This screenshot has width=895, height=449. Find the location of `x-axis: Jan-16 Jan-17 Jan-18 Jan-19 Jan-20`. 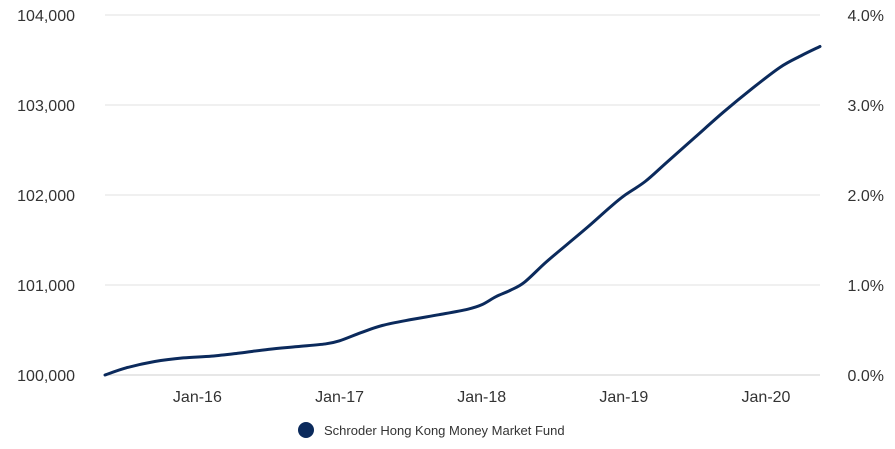

x-axis: Jan-16 Jan-17 Jan-18 Jan-19 Jan-20 is located at coordinates (462, 390).